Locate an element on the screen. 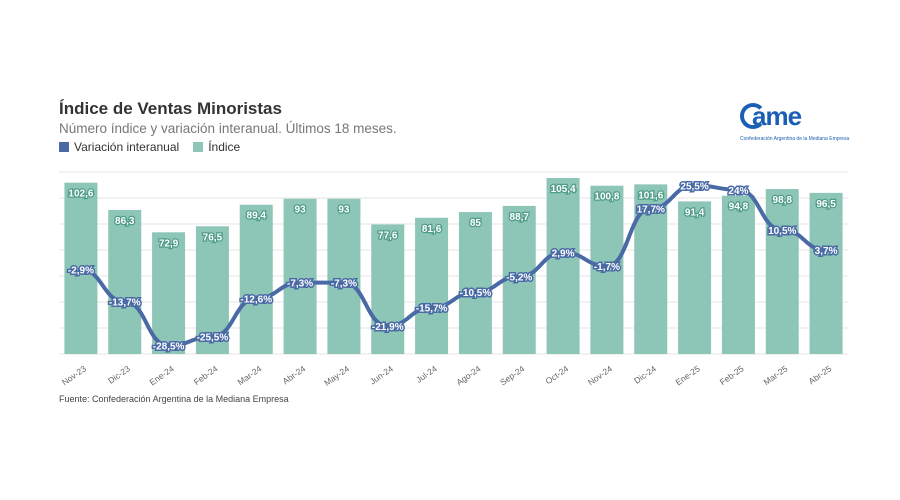 The width and height of the screenshot is (900, 500). bar-value-label: 77,6 is located at coordinates (388, 235).